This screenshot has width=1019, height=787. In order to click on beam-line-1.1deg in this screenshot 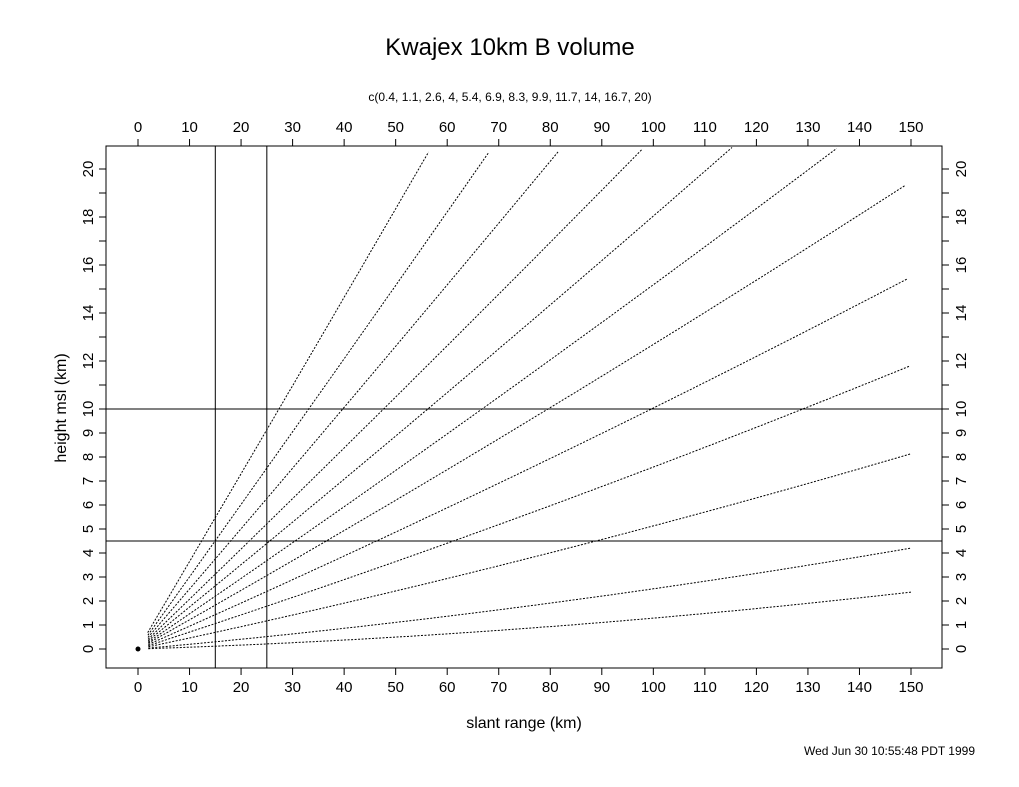, I will do `click(529, 598)`.